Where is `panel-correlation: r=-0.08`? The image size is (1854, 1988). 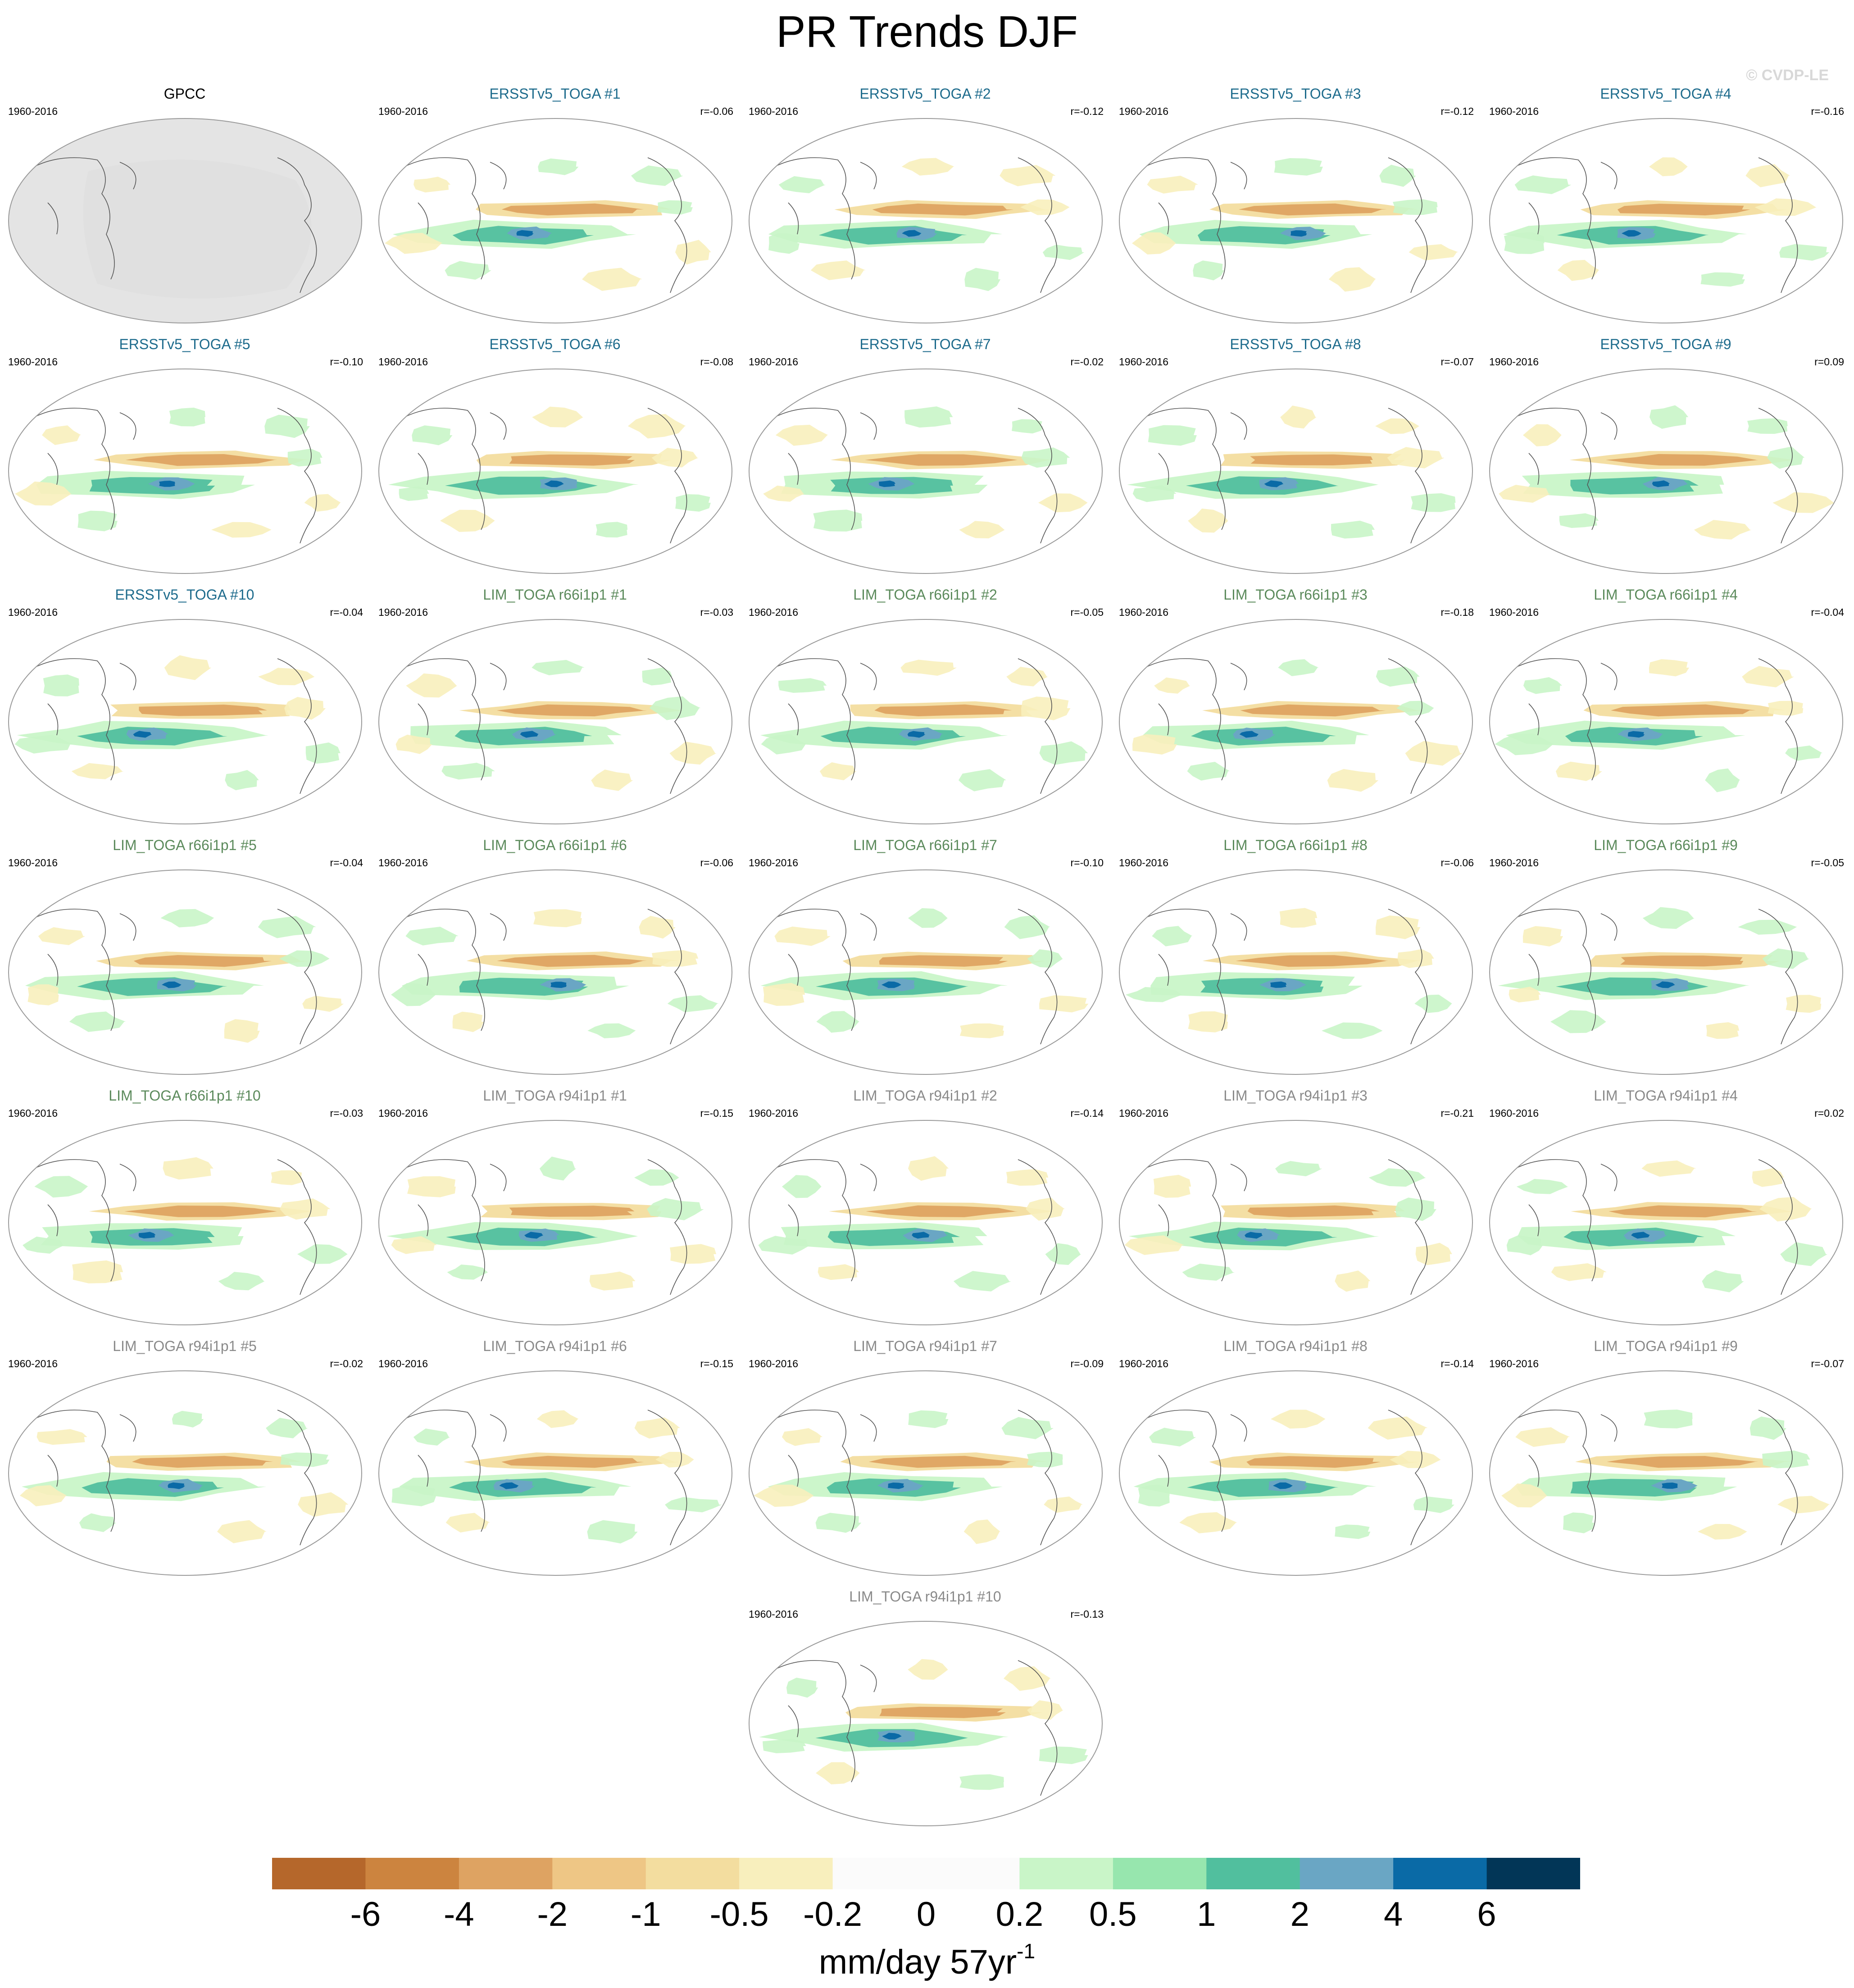 panel-correlation: r=-0.08 is located at coordinates (716, 362).